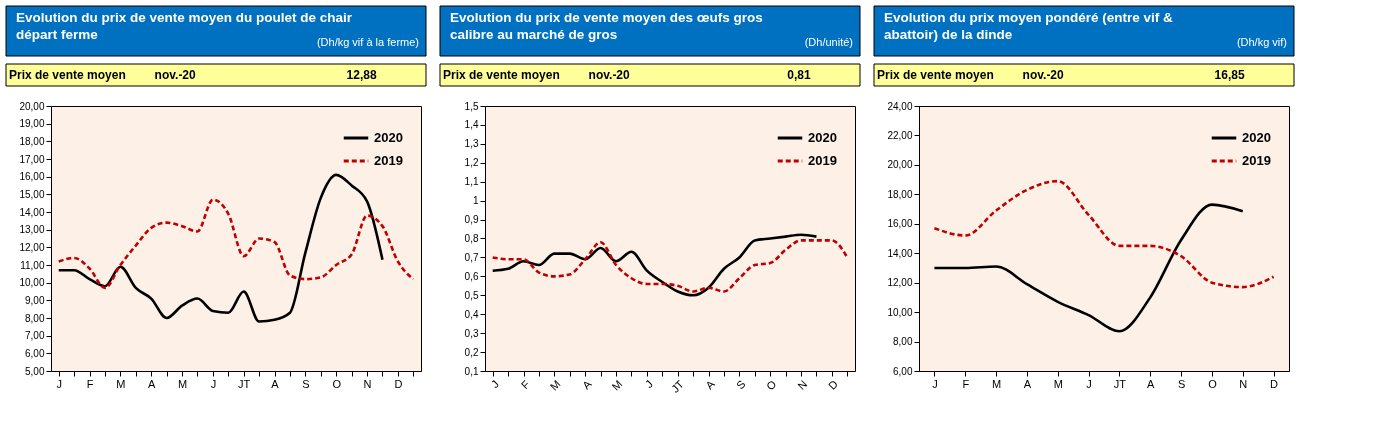  What do you see at coordinates (471, 182) in the screenshot?
I see `y-tick-label: 1,1` at bounding box center [471, 182].